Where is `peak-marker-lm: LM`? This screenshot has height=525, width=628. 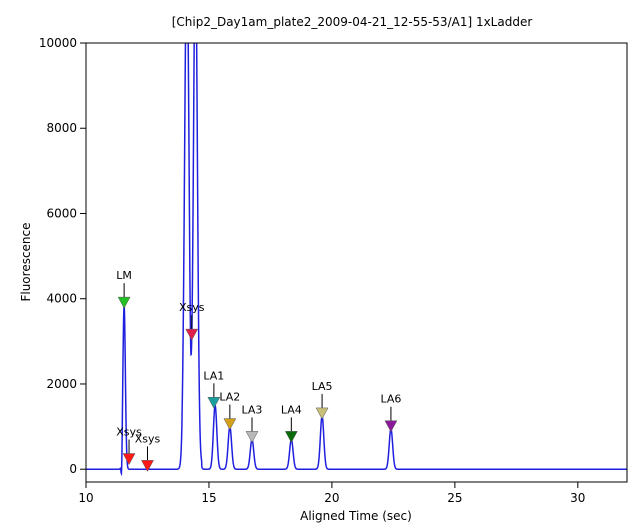 peak-marker-lm: LM is located at coordinates (124, 289).